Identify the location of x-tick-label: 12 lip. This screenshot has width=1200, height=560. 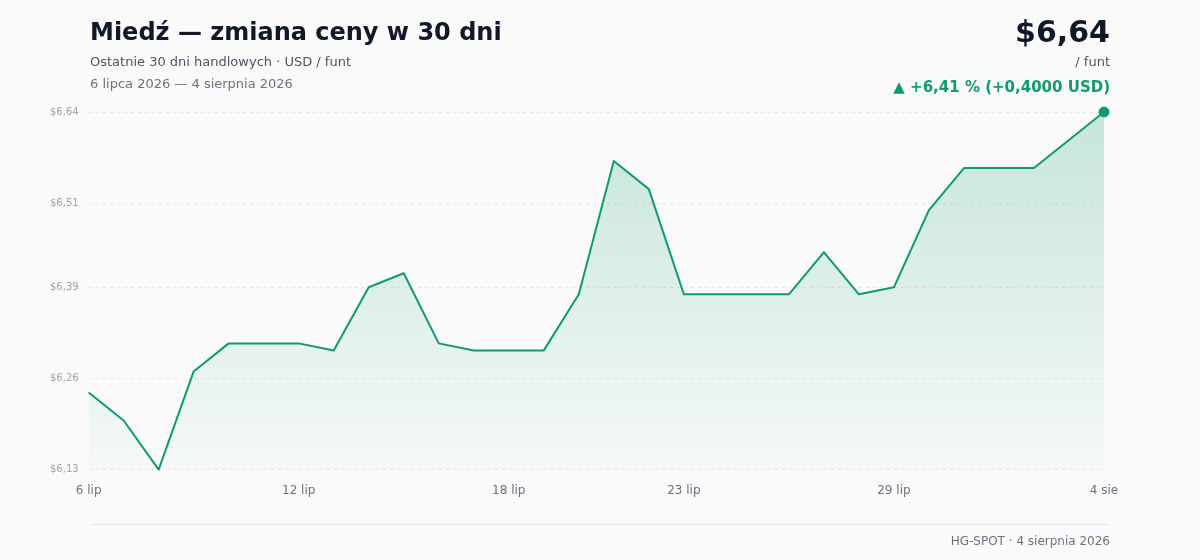
(299, 489).